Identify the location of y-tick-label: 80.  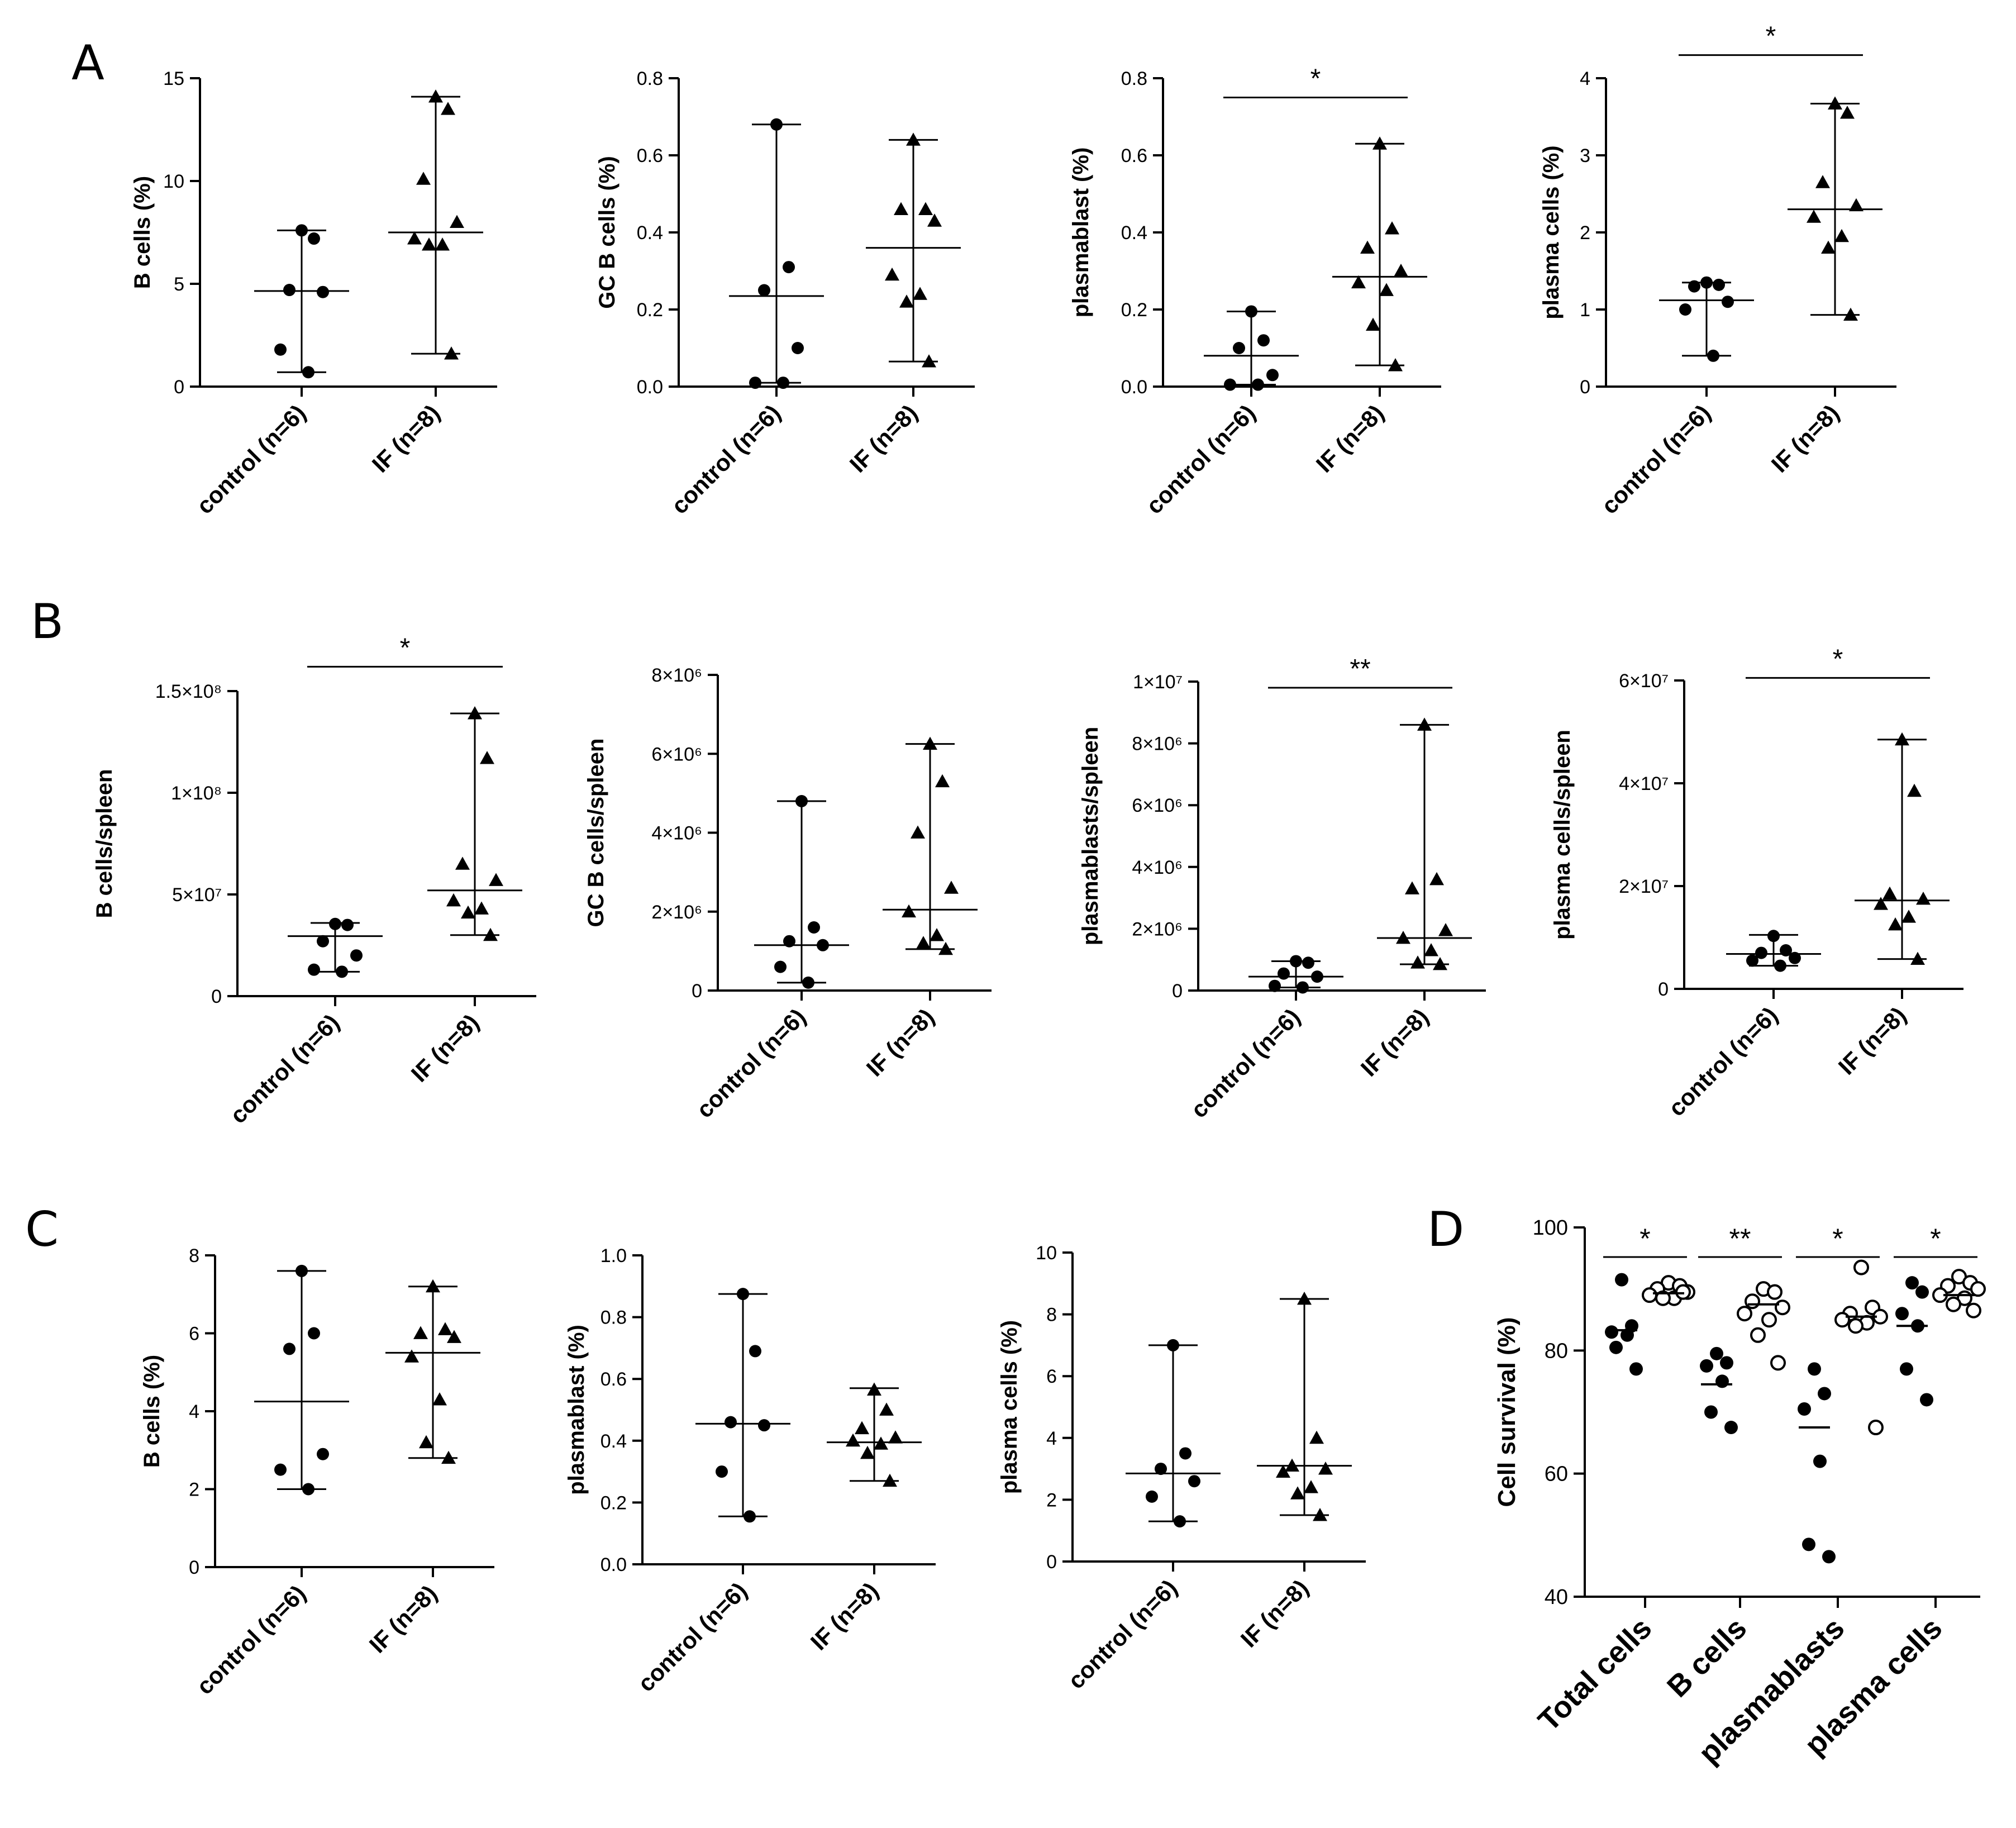
(1556, 1351).